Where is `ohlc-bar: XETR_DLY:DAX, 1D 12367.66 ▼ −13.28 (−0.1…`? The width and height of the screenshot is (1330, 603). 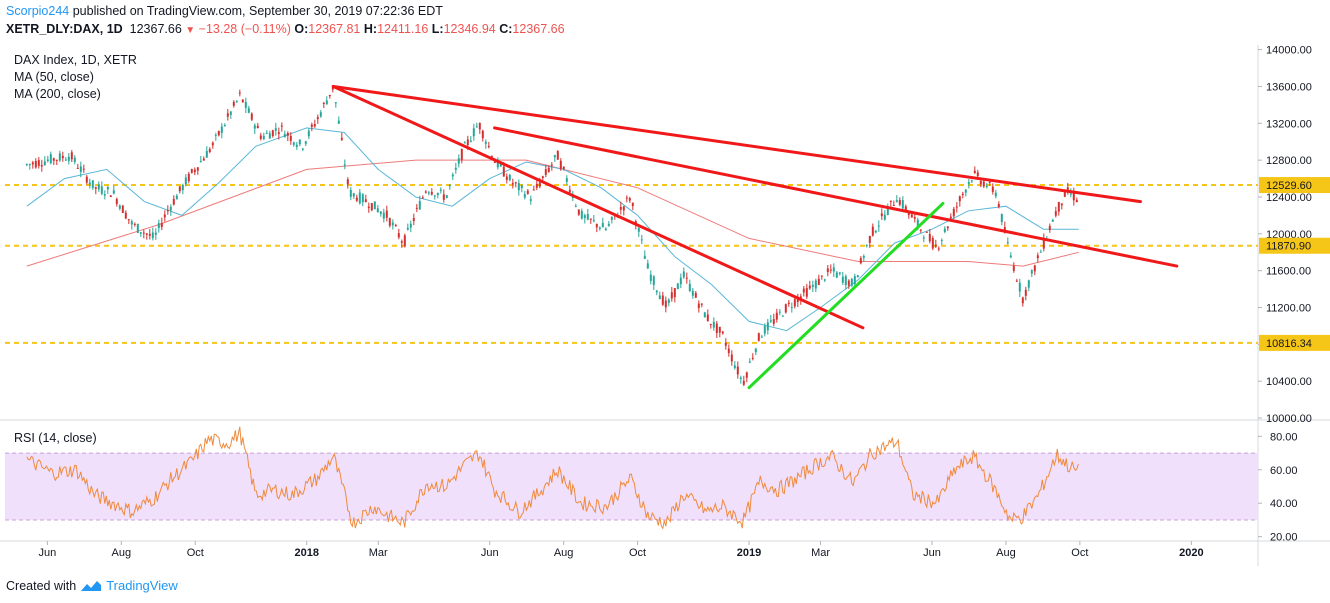 ohlc-bar: XETR_DLY:DAX, 1D 12367.66 ▼ −13.28 (−0.1… is located at coordinates (285, 29).